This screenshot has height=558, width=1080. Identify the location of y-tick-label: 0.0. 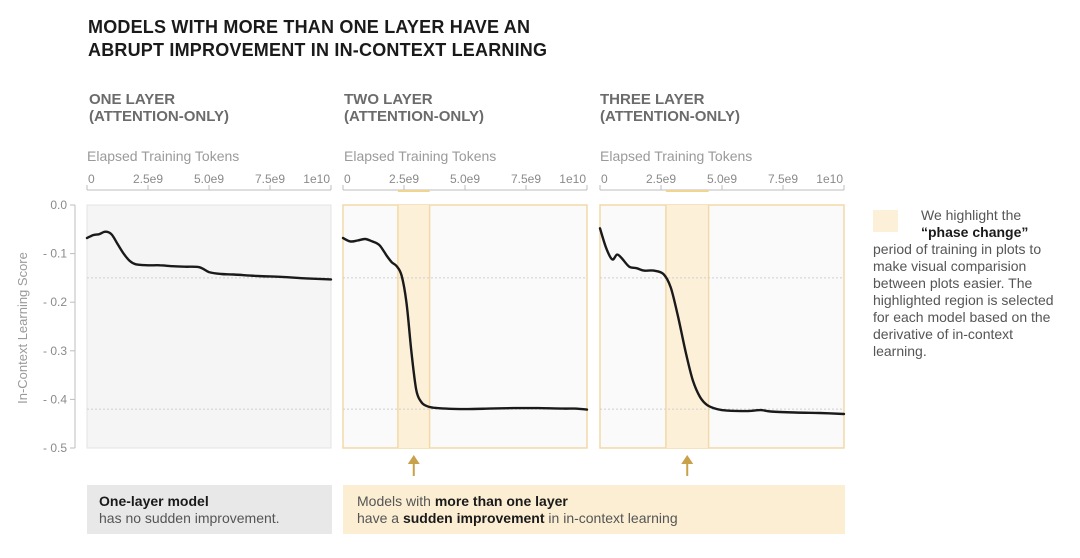
(58, 205).